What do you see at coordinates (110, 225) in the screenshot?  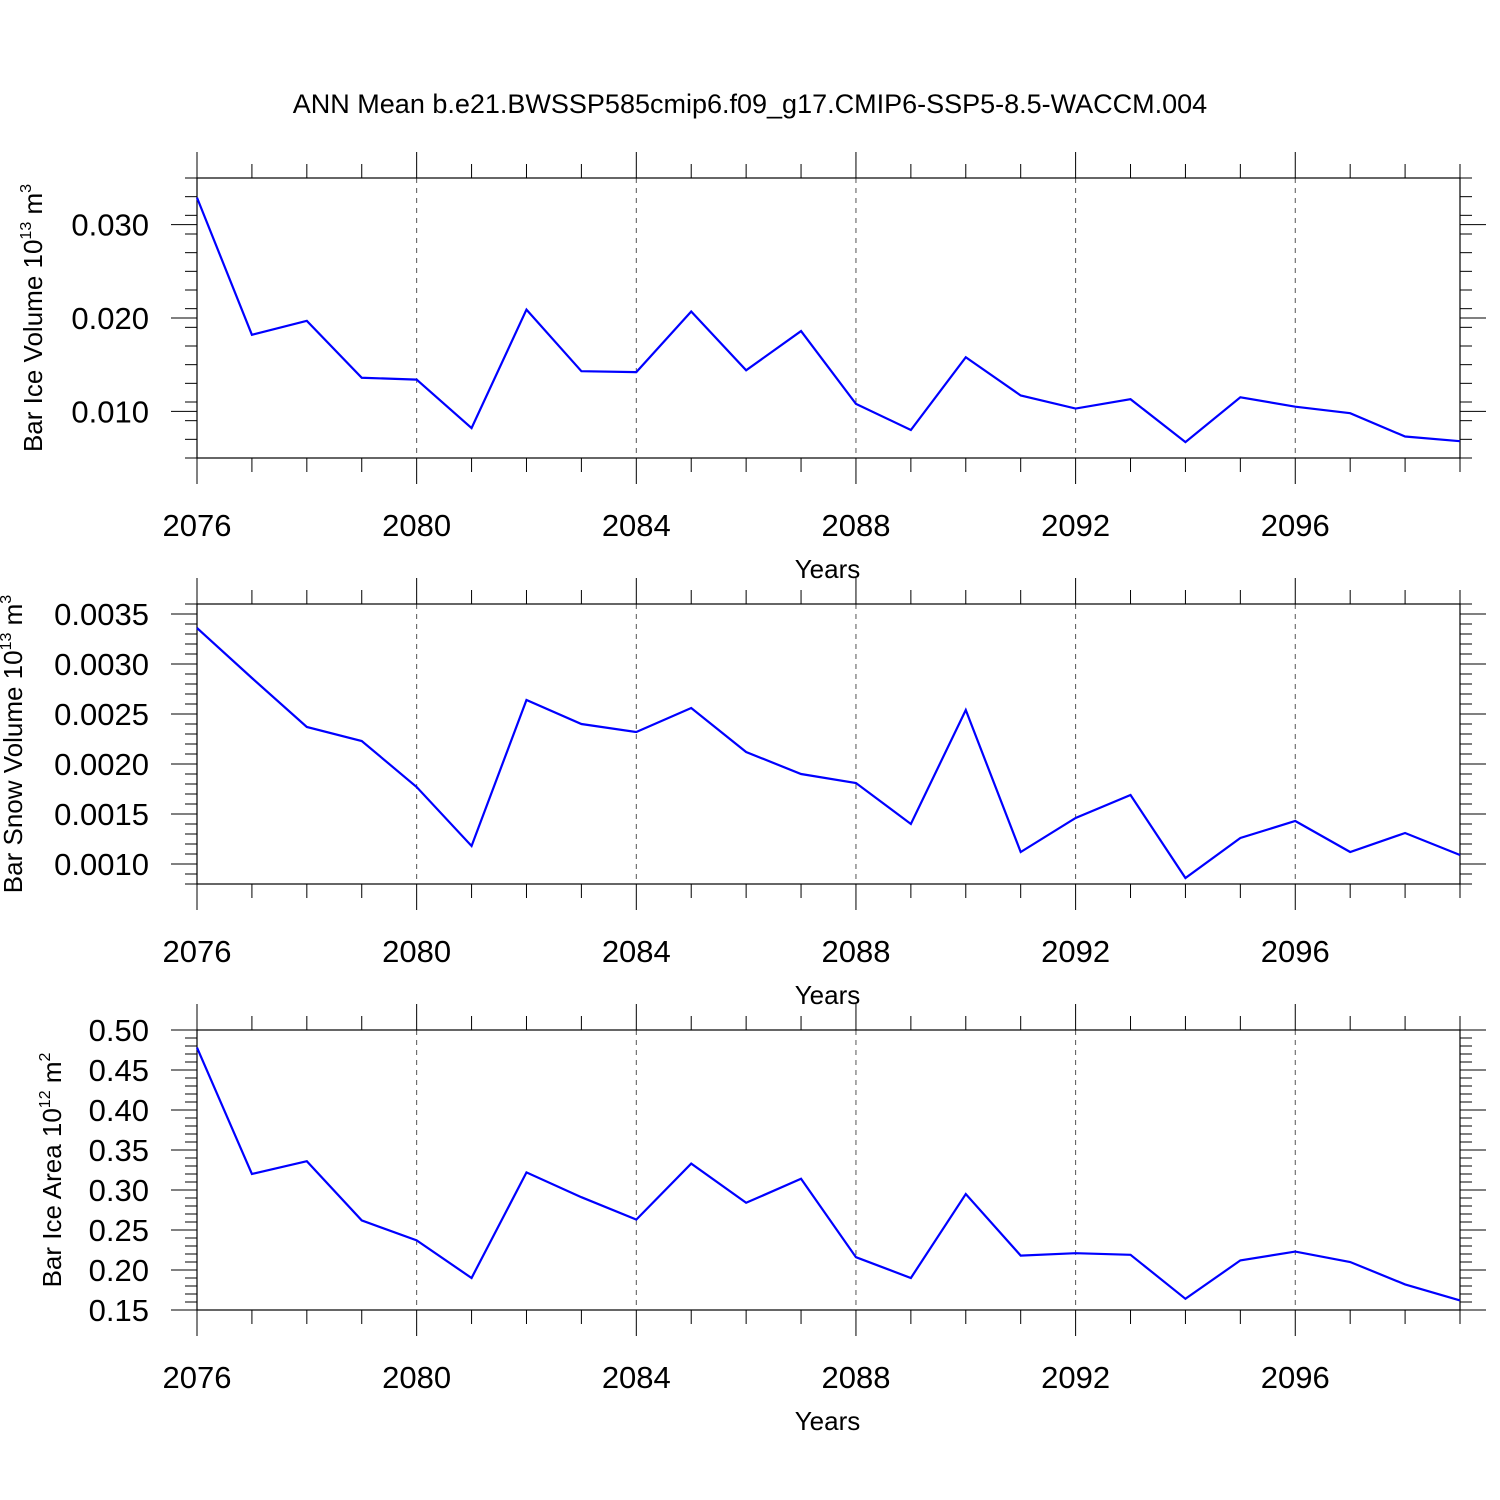 I see `y-tick-label: 0.030` at bounding box center [110, 225].